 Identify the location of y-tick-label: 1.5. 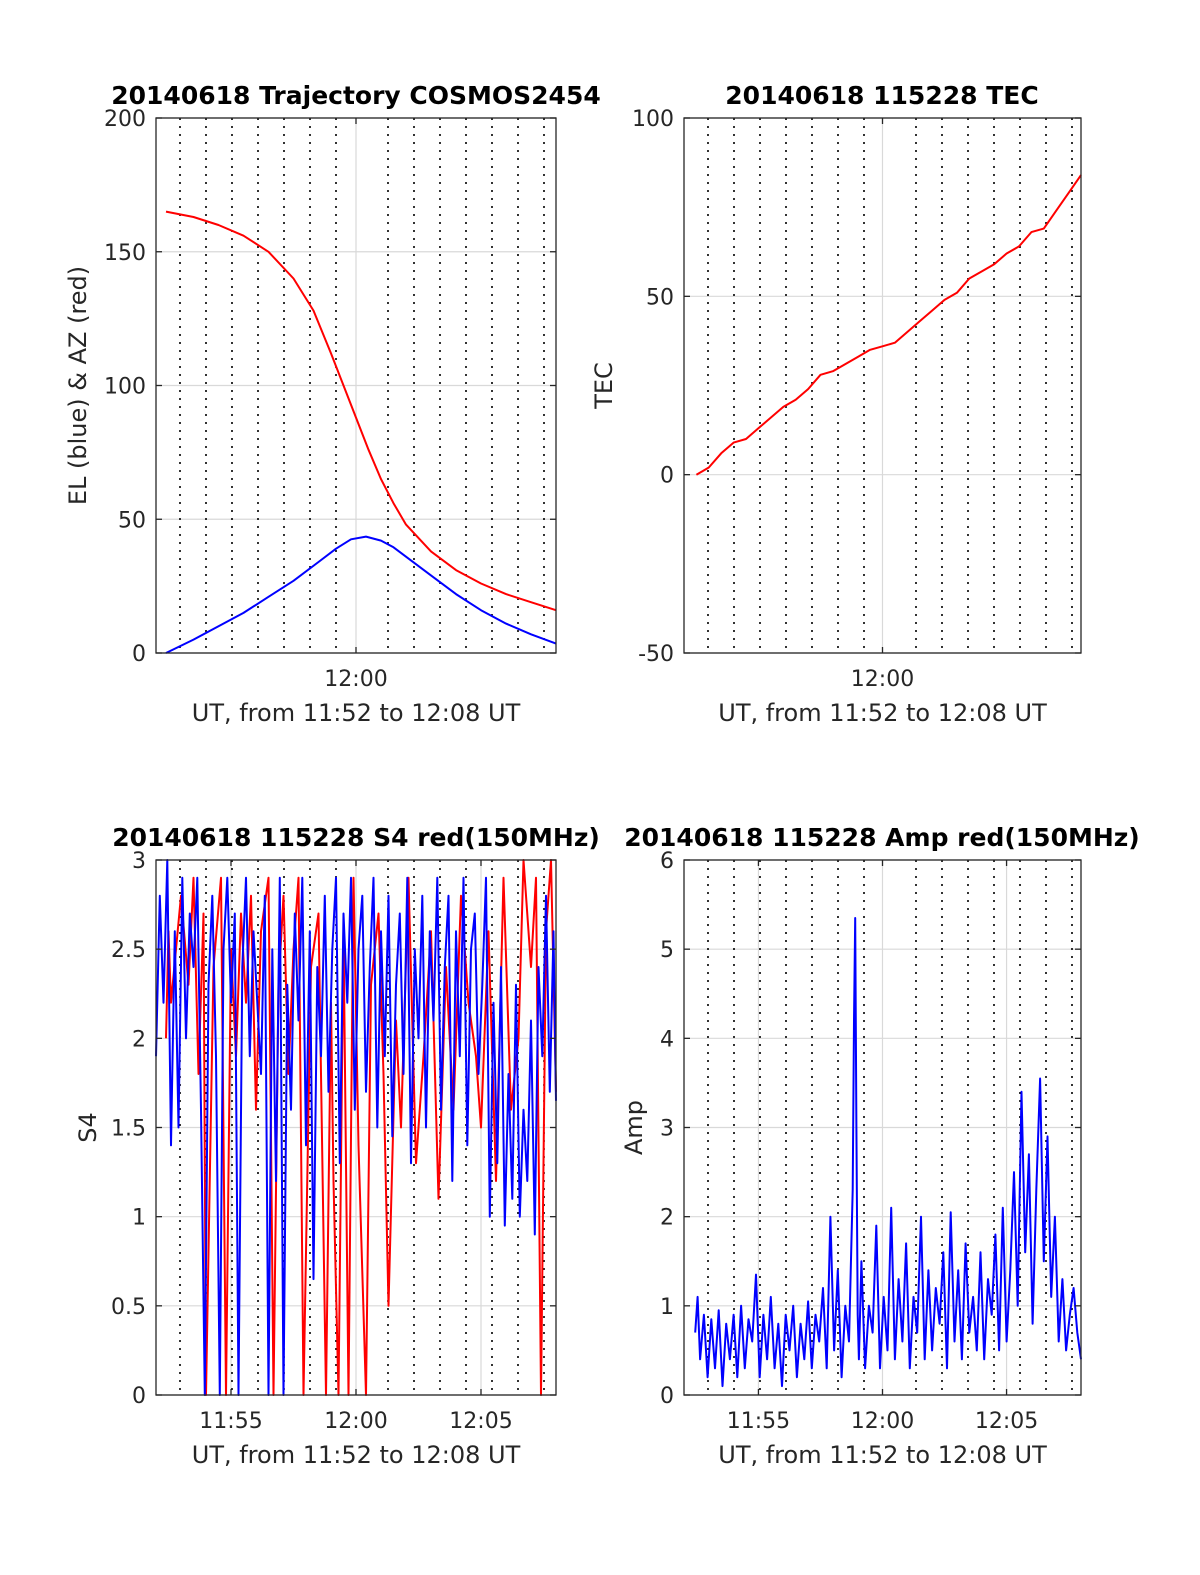
(128, 1129).